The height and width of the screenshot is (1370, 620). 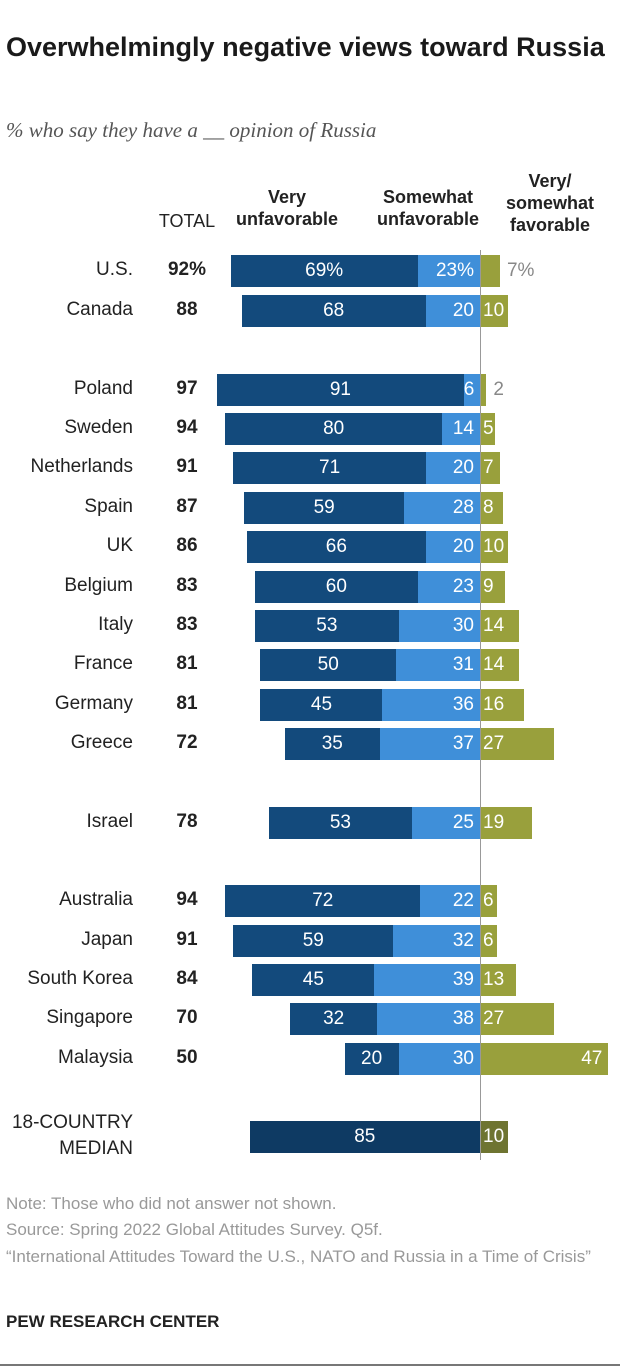 I want to click on bar-favorable: 16, so click(x=503, y=705).